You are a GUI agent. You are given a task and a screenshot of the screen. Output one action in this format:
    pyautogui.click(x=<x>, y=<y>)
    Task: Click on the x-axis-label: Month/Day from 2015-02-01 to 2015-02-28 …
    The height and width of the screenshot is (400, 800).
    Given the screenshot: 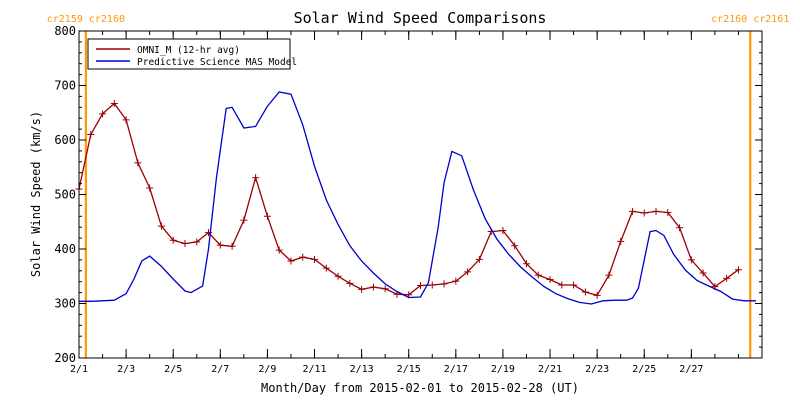 What is the action you would take?
    pyautogui.click(x=420, y=388)
    